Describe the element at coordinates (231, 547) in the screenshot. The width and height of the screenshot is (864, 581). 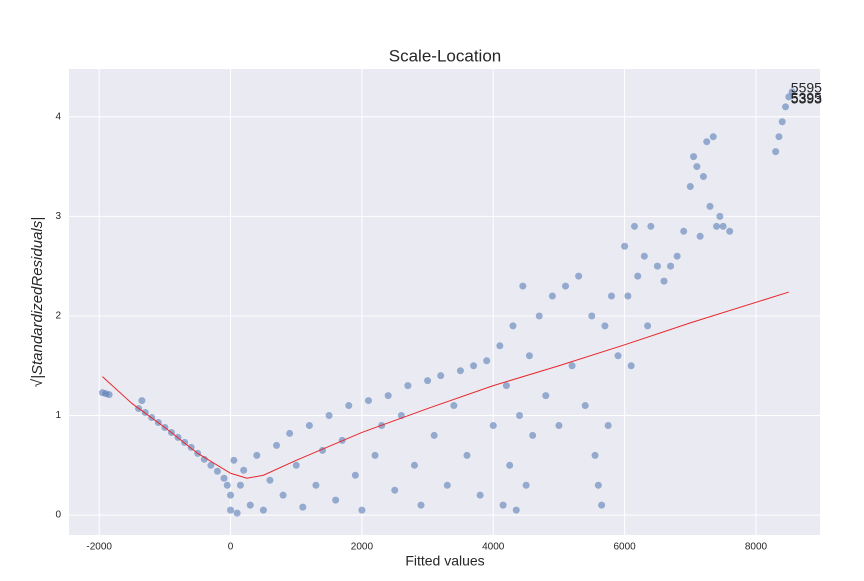
I see `x-tick-label: 0` at that location.